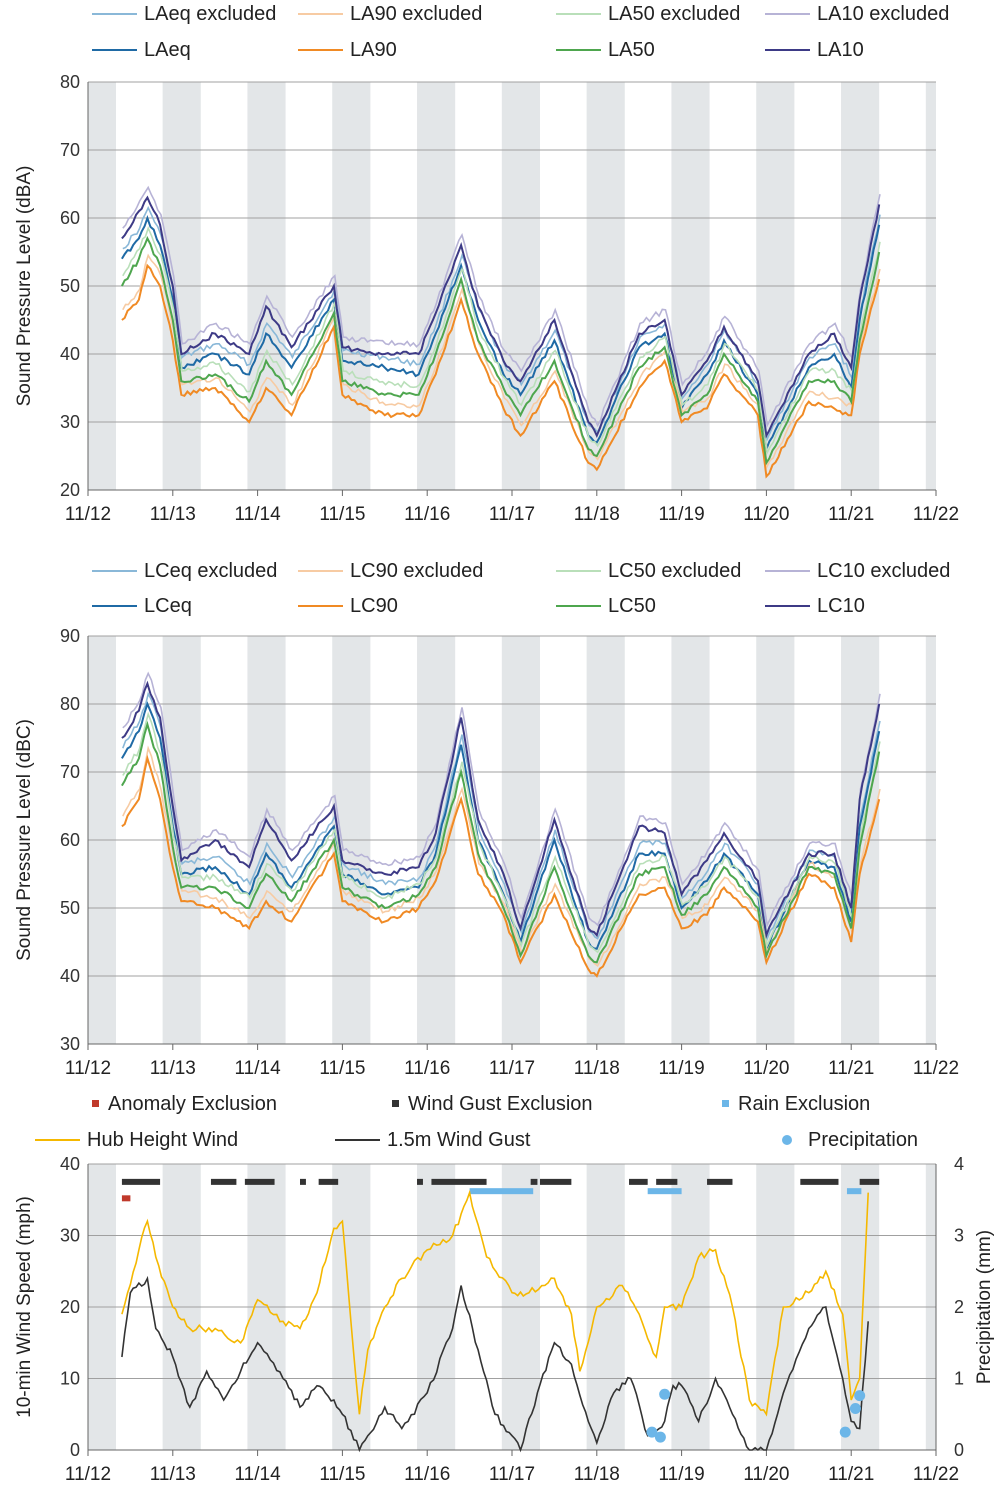  I want to click on legend-label: Precipitation, so click(863, 1140).